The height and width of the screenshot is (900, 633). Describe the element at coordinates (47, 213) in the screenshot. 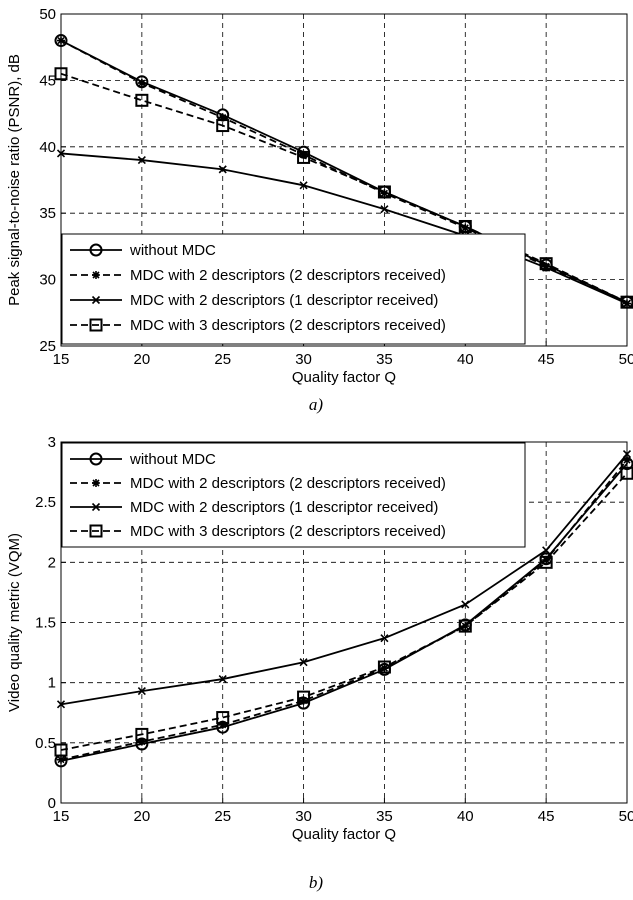

I see `y-tick-label: 35` at that location.